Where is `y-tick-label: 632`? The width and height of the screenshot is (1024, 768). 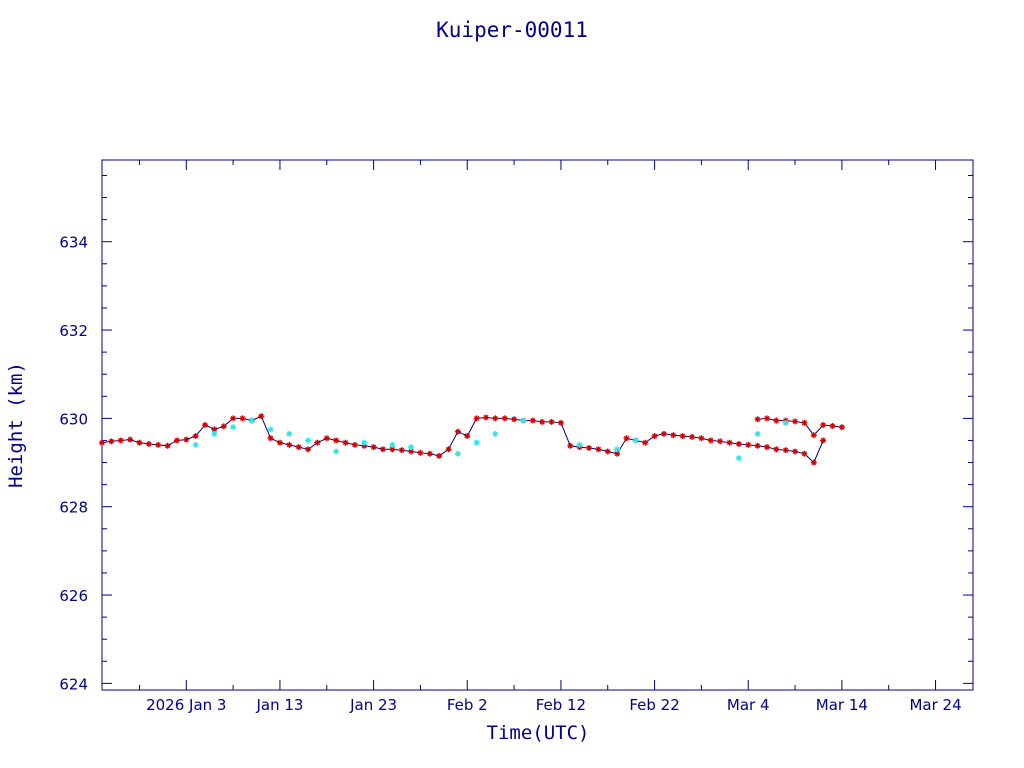 y-tick-label: 632 is located at coordinates (73, 331).